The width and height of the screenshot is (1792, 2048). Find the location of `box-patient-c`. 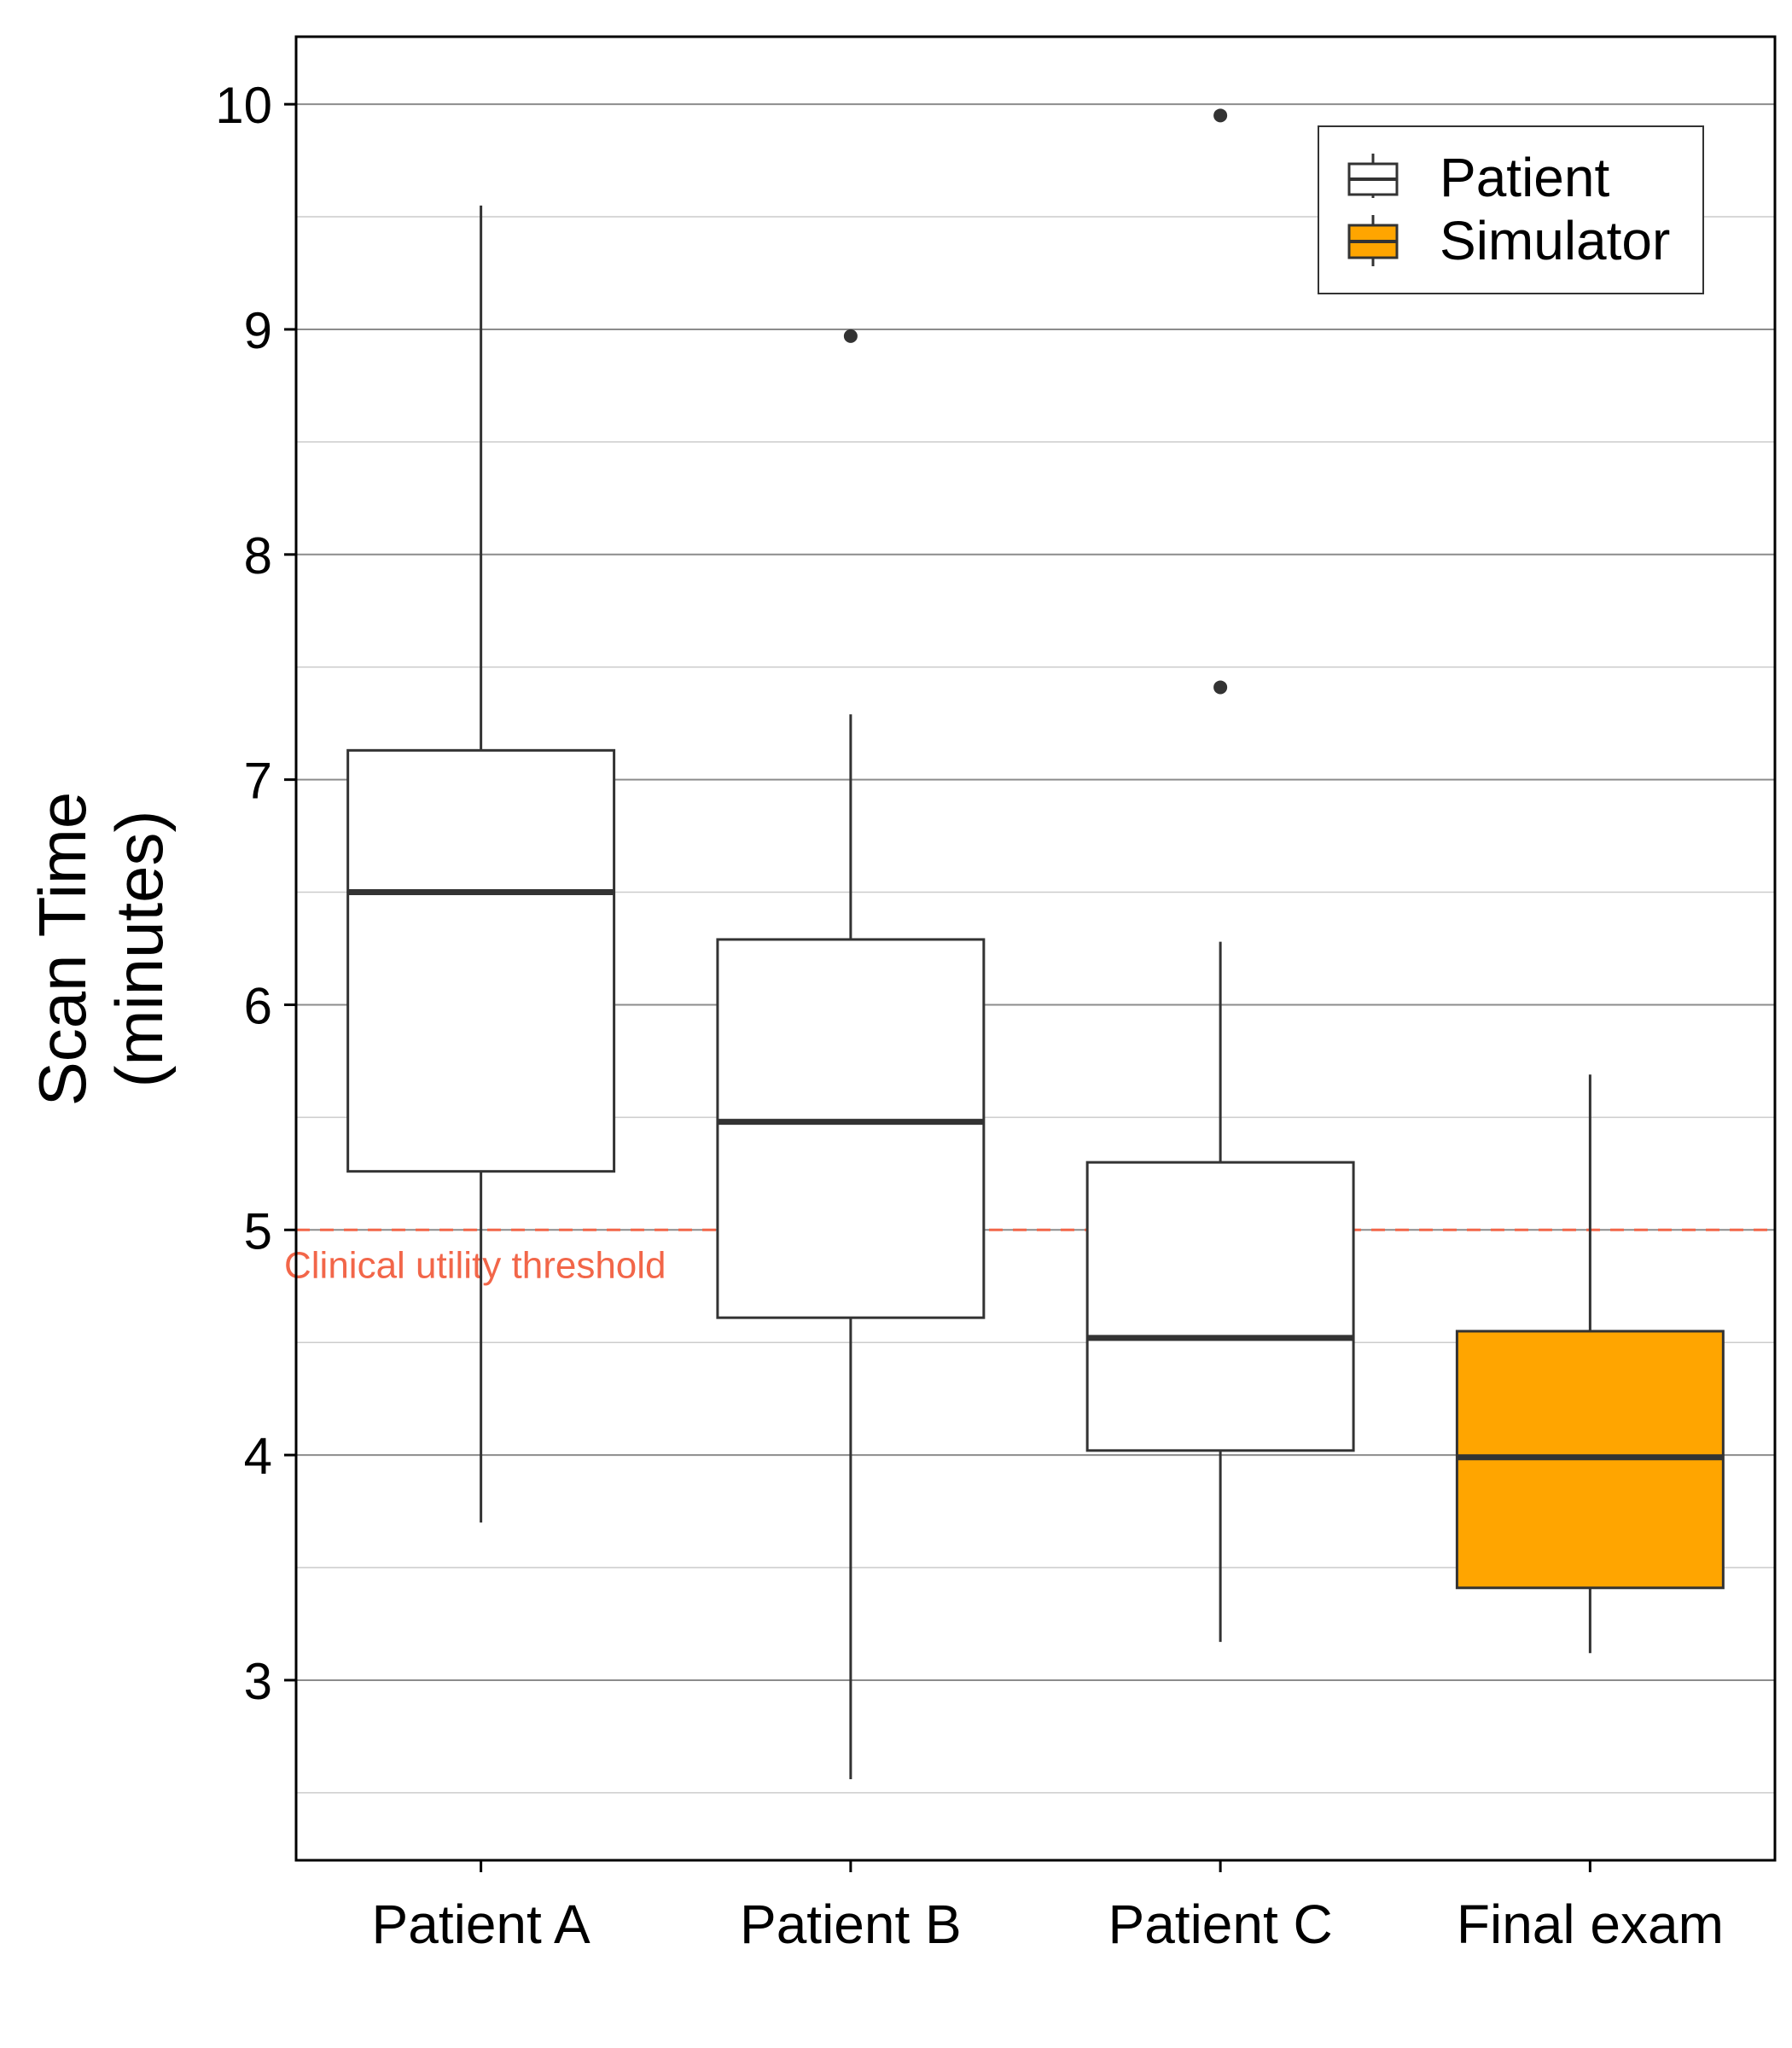

box-patient-c is located at coordinates (1220, 875).